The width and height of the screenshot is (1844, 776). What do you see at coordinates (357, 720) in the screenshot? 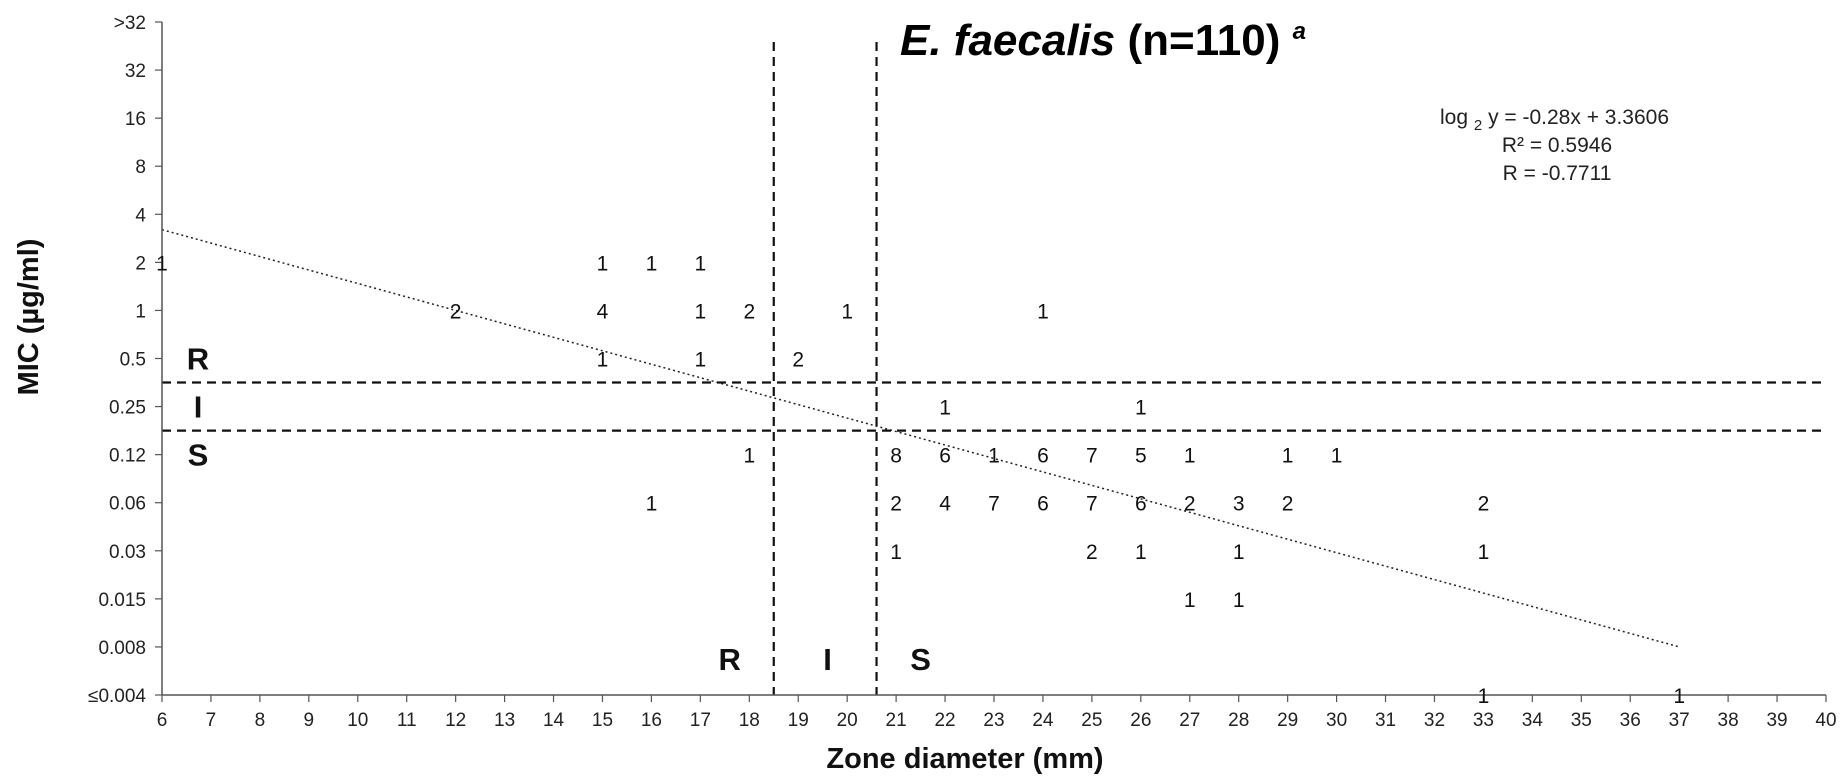
I see `x-tick-label: 10` at bounding box center [357, 720].